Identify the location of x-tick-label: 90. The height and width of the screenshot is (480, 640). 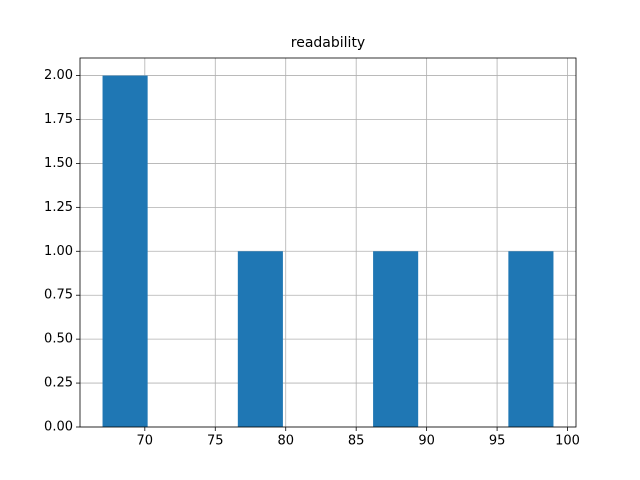
(426, 441).